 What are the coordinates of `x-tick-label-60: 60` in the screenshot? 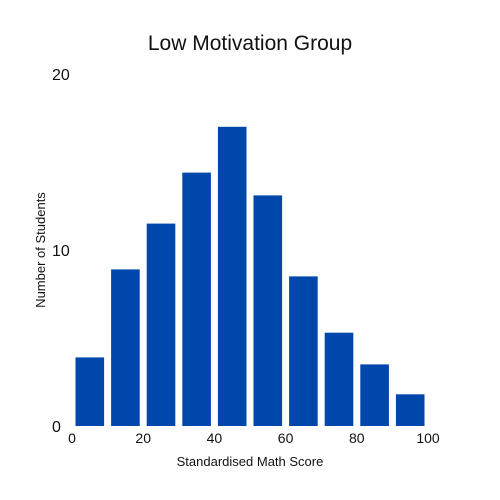 It's located at (286, 438).